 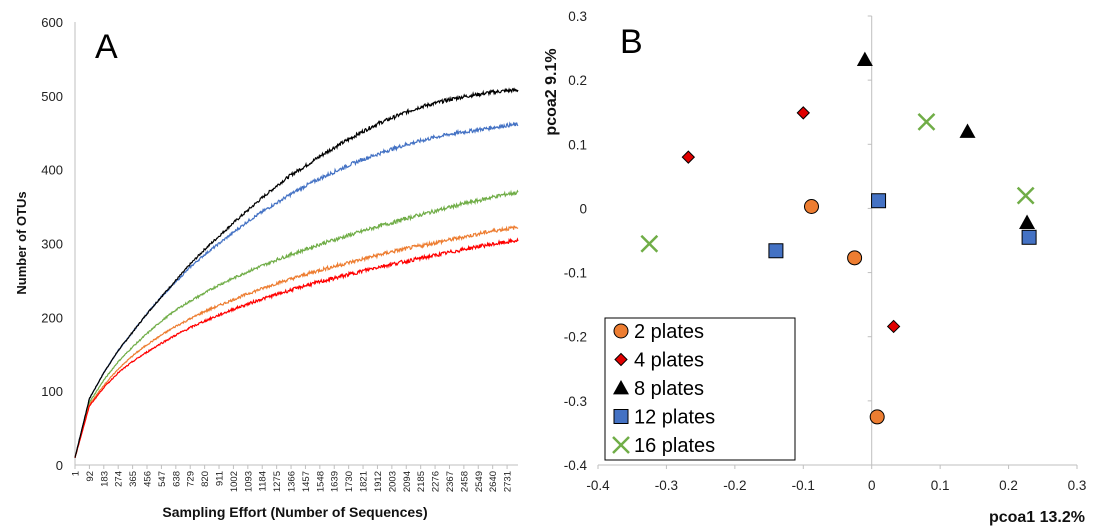 I want to click on legend-box, so click(x=700, y=389).